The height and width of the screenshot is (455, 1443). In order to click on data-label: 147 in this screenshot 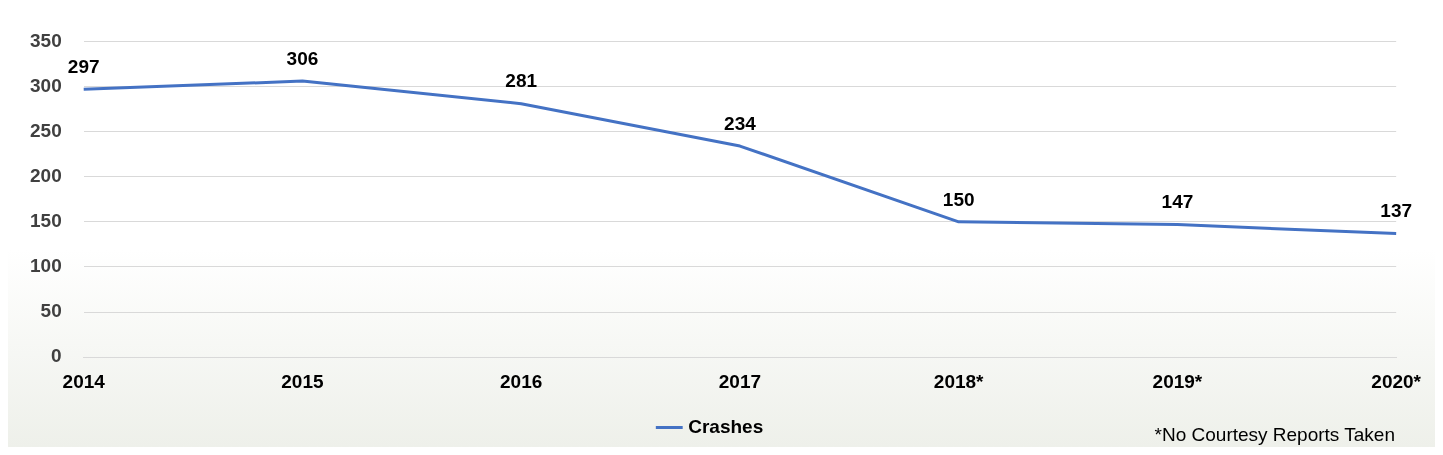, I will do `click(1177, 202)`.